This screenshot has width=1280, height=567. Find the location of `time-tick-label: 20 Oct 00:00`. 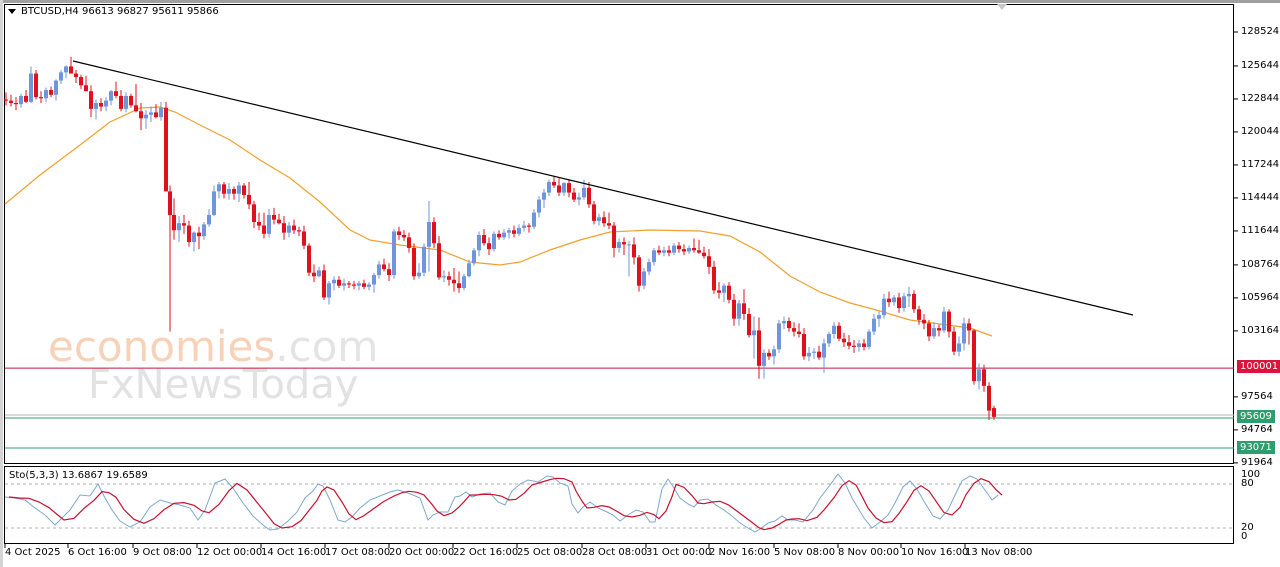

time-tick-label: 20 Oct 00:00 is located at coordinates (422, 552).